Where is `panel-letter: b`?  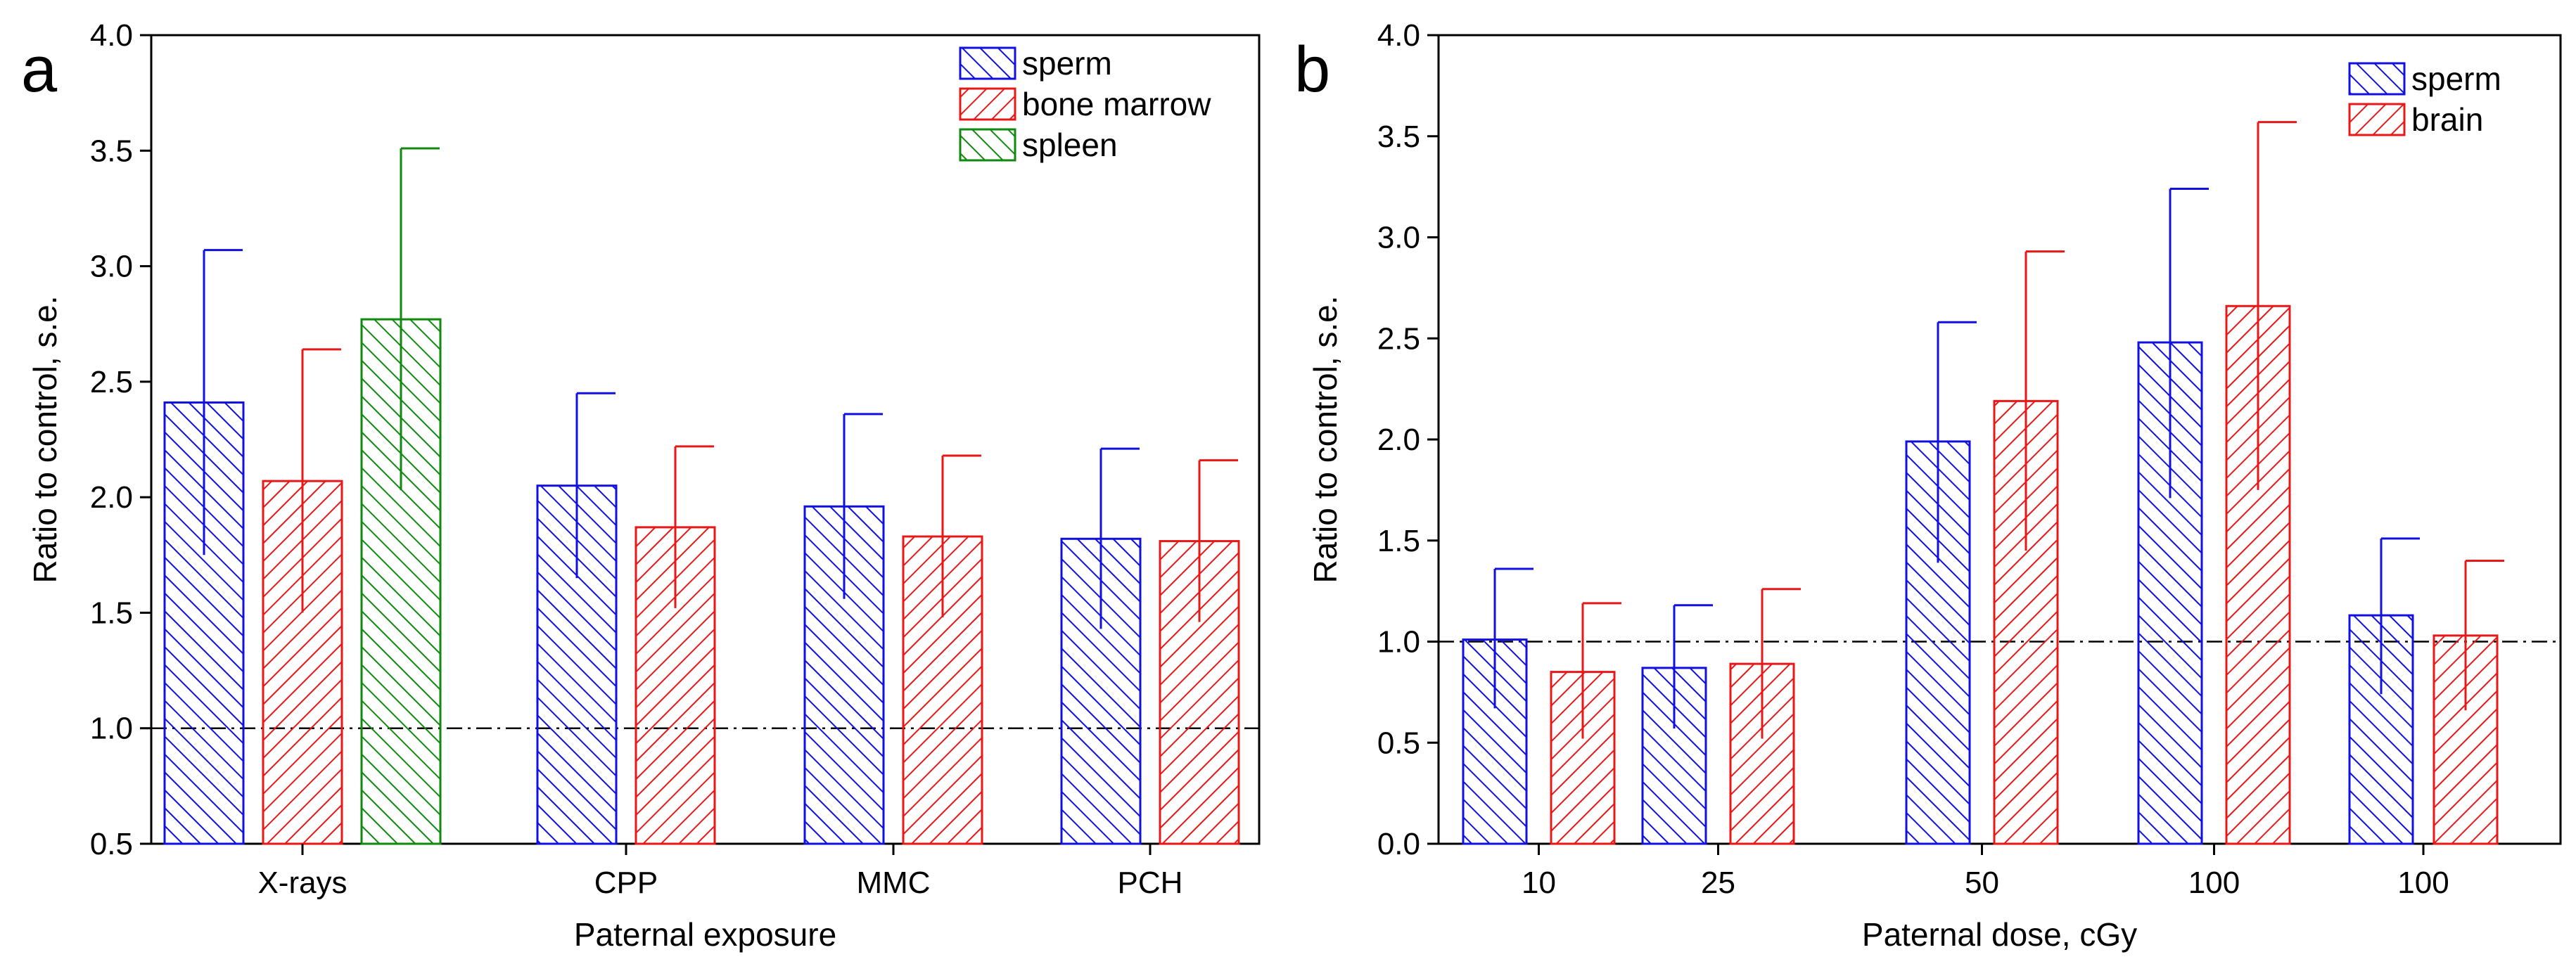
panel-letter: b is located at coordinates (1312, 69).